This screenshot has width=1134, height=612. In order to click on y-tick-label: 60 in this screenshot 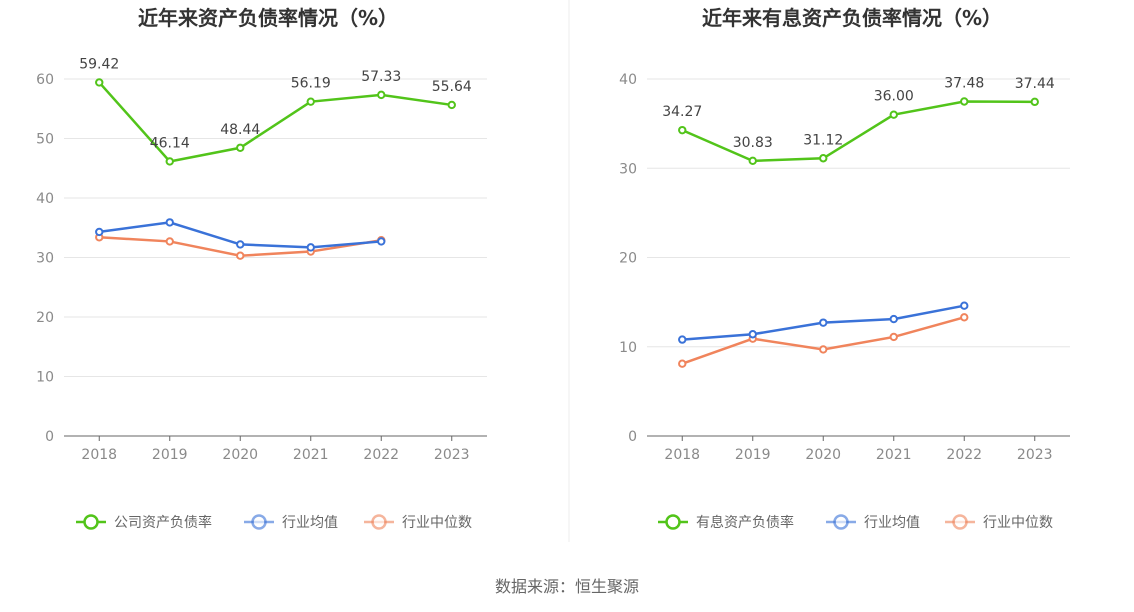, I will do `click(45, 80)`.